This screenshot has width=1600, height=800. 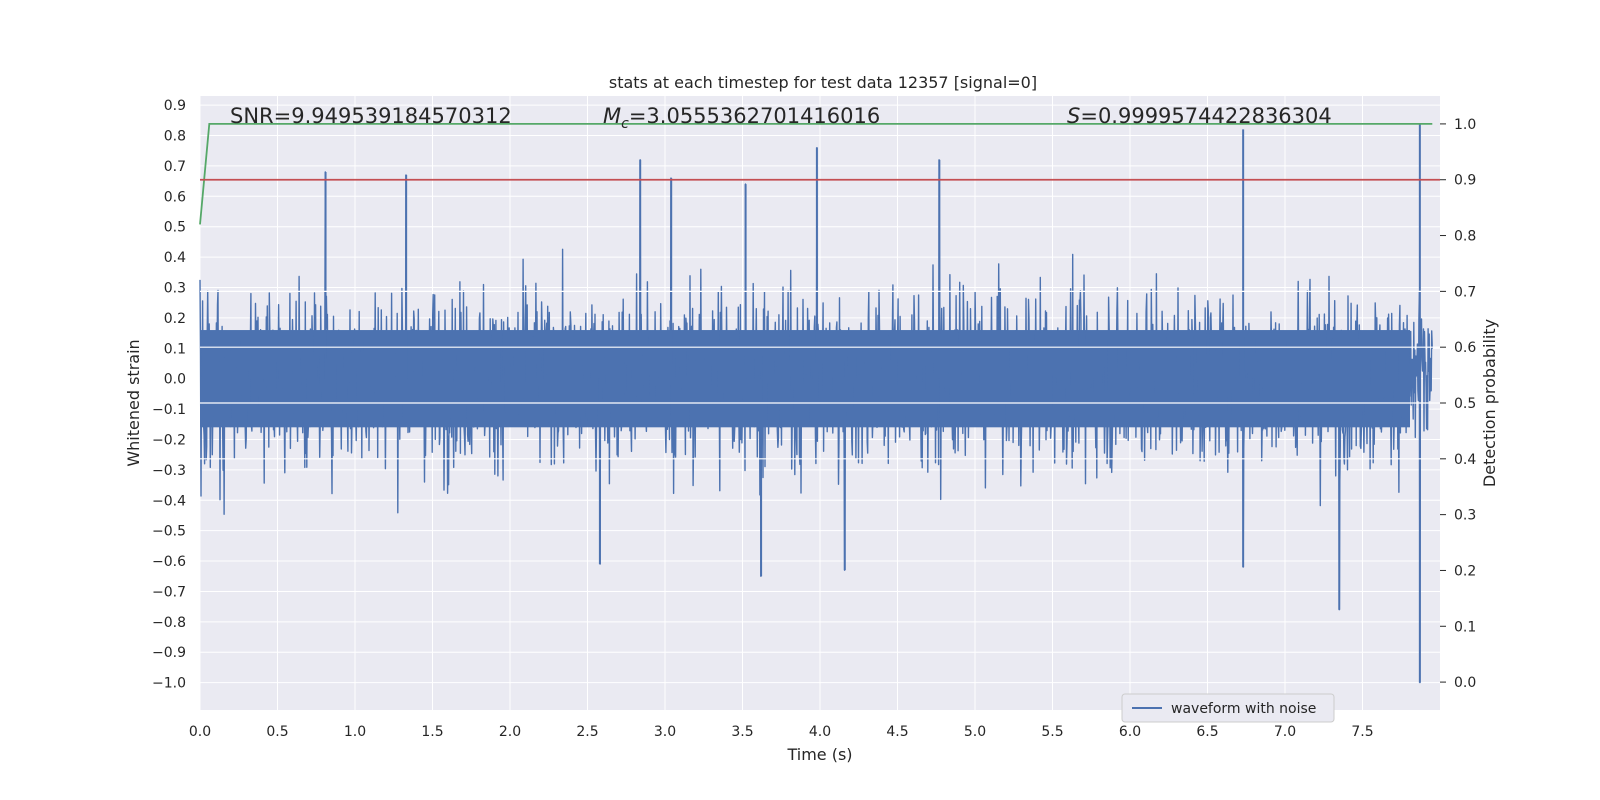 I want to click on y2-tick-label-6: 0.4, so click(x=1465, y=460).